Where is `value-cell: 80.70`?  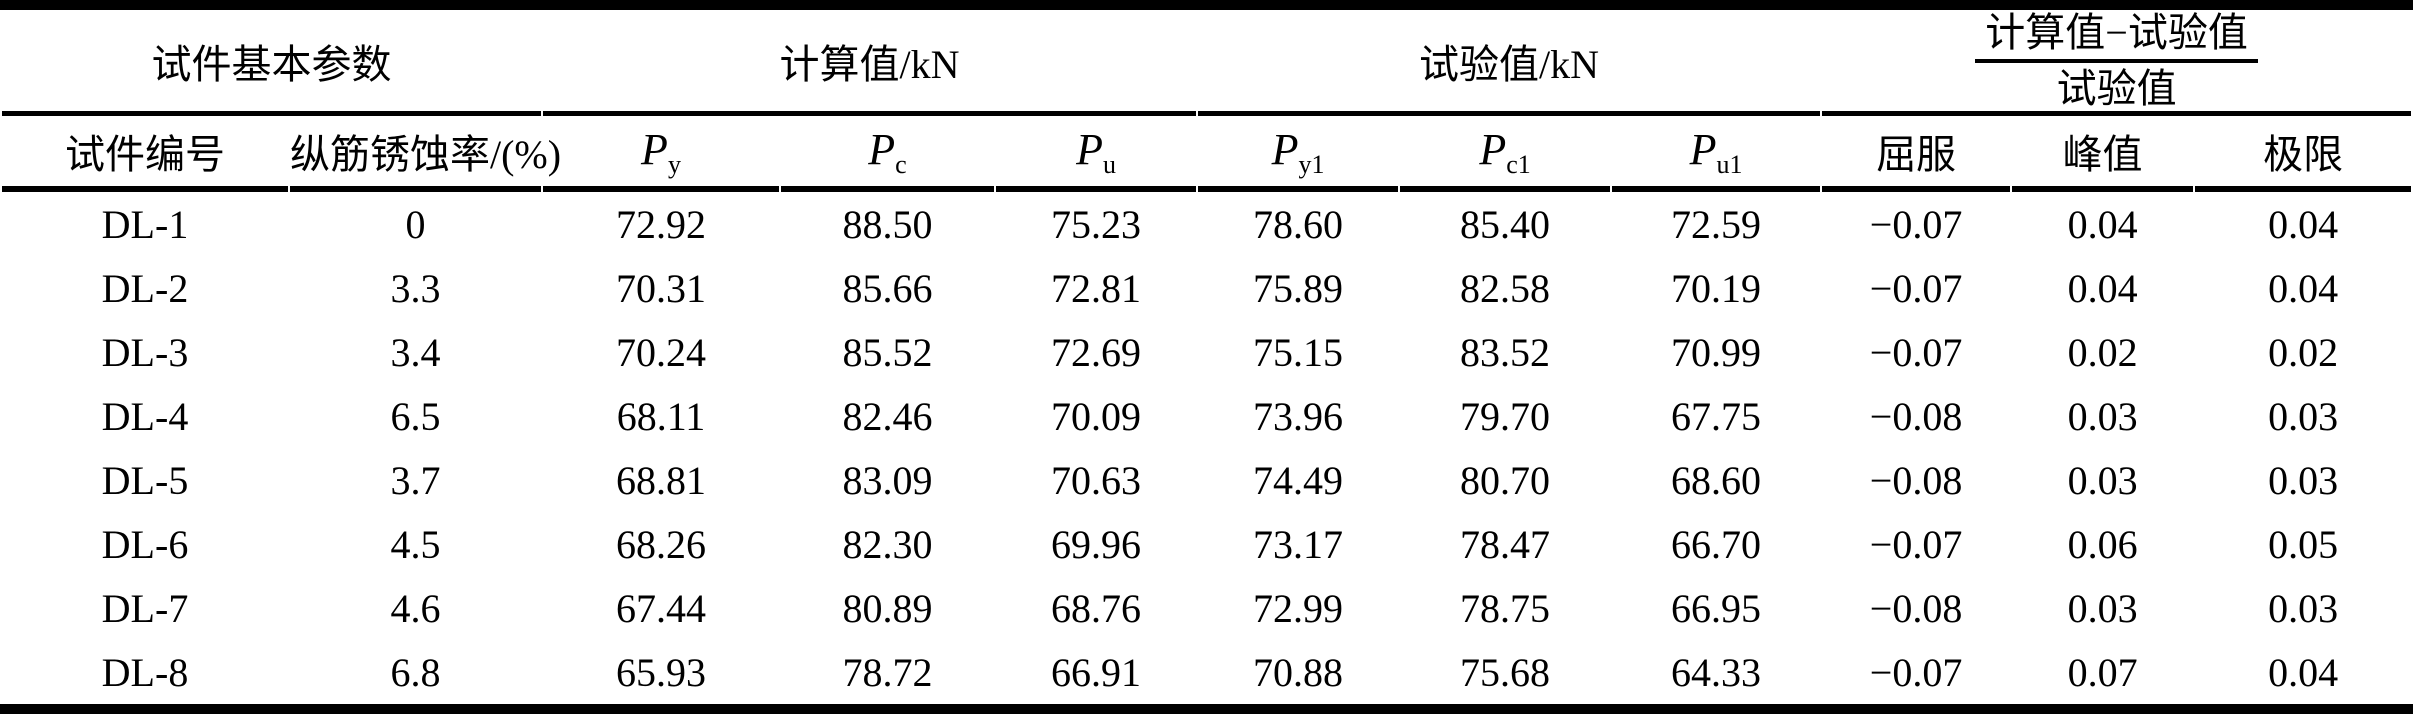
value-cell: 80.70 is located at coordinates (1505, 480).